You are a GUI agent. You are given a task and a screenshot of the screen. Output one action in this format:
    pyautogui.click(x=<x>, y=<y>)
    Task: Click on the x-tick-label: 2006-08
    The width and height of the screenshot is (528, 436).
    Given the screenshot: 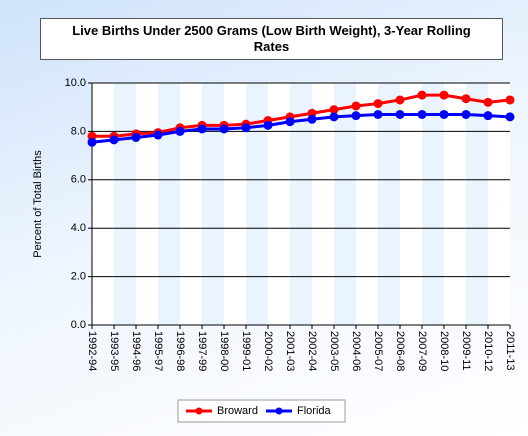 What is the action you would take?
    pyautogui.click(x=400, y=351)
    